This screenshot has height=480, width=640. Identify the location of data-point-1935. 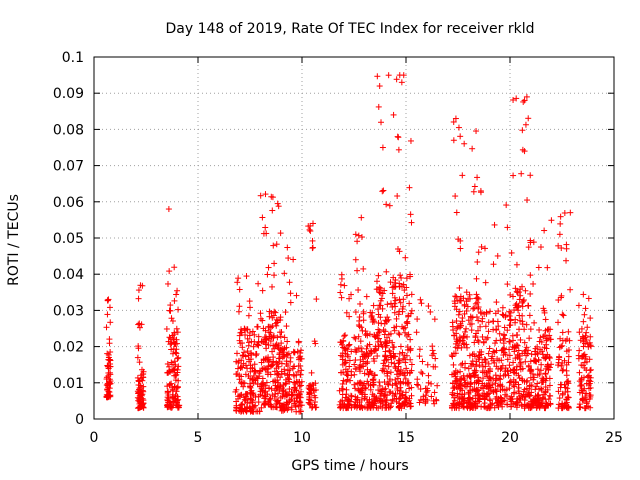
(492, 403).